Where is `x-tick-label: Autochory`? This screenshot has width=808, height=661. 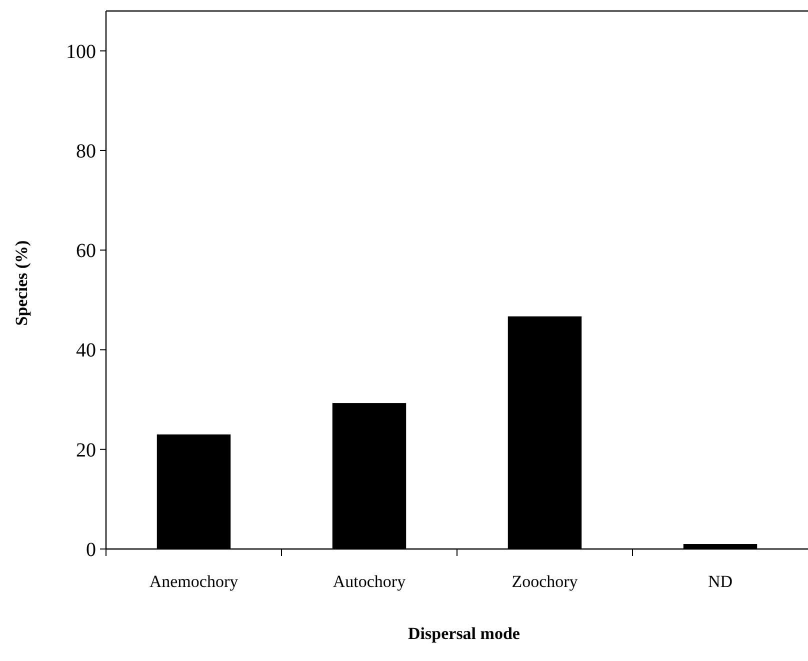 x-tick-label: Autochory is located at coordinates (369, 581).